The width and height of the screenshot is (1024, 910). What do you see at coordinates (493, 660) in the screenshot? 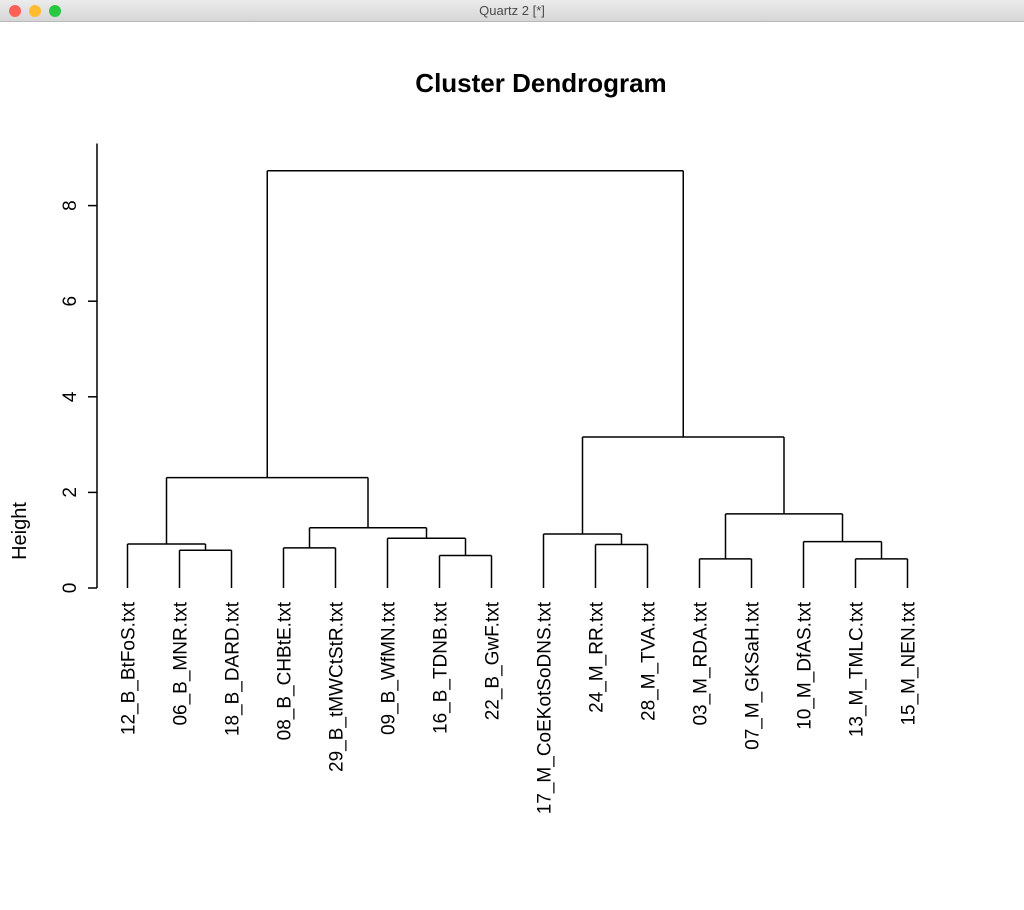
I see `leaf-label: 22_B_GwF.txt` at bounding box center [493, 660].